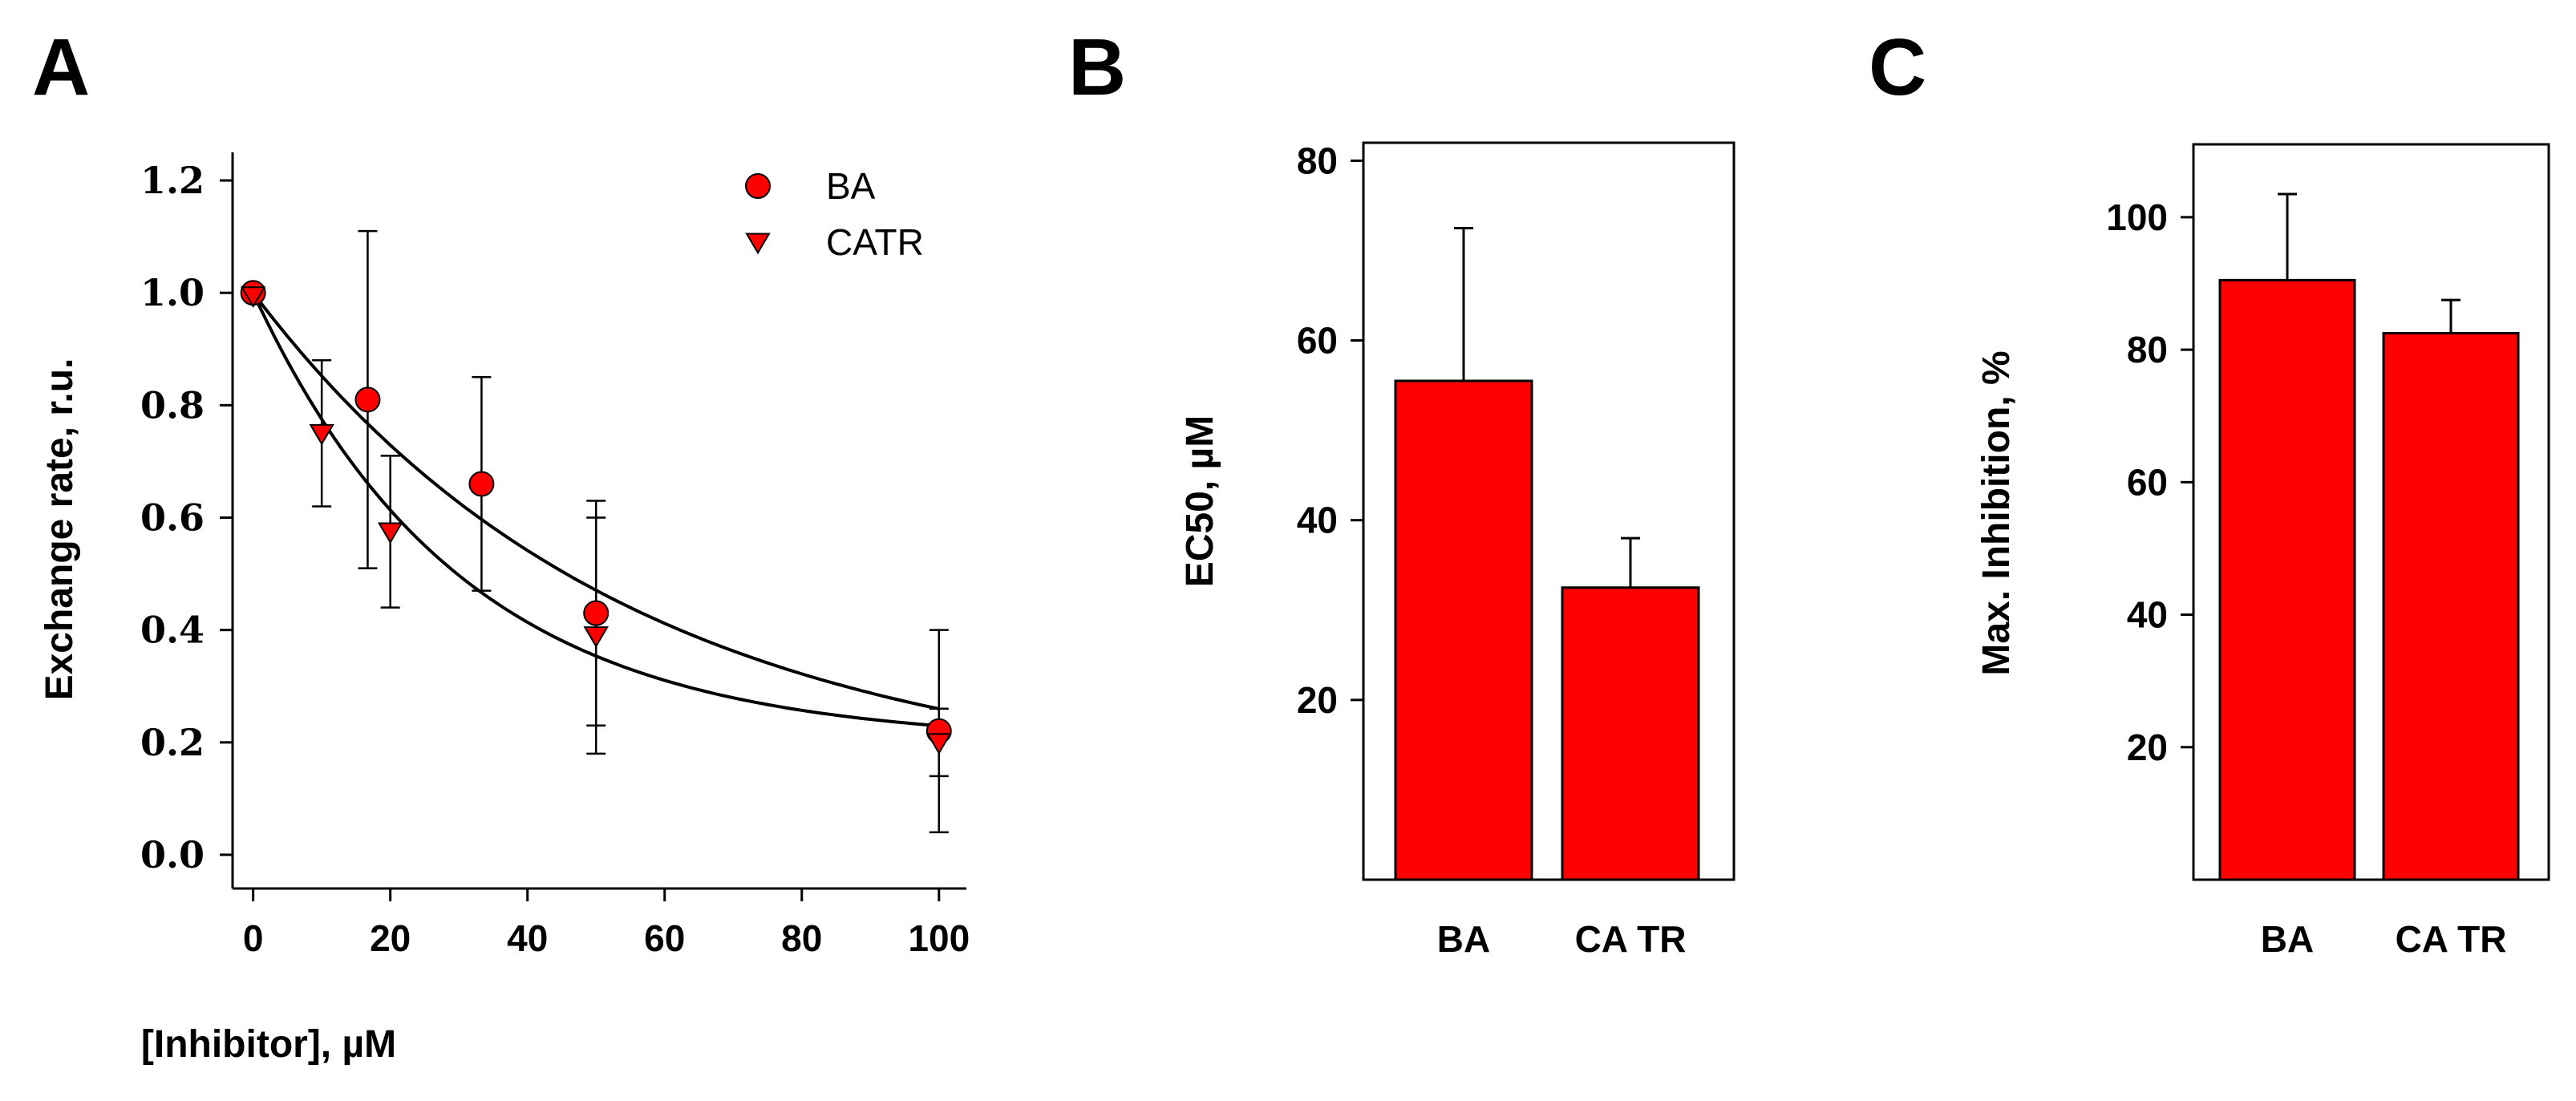 This screenshot has height=1101, width=2576. I want to click on y-tick-label: 0.6, so click(172, 517).